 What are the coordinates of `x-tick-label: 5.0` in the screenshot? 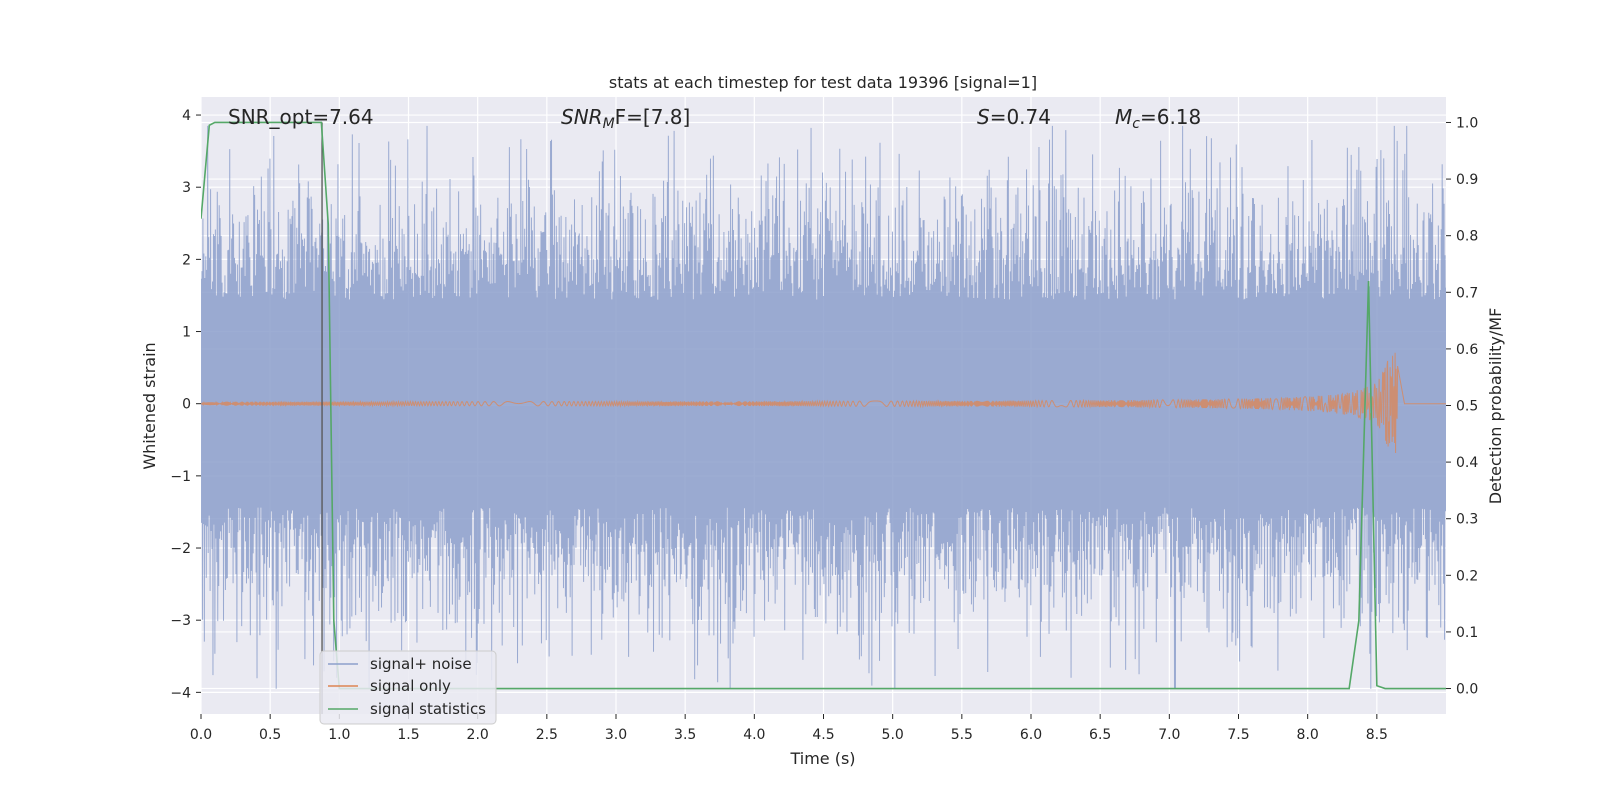 It's located at (893, 735).